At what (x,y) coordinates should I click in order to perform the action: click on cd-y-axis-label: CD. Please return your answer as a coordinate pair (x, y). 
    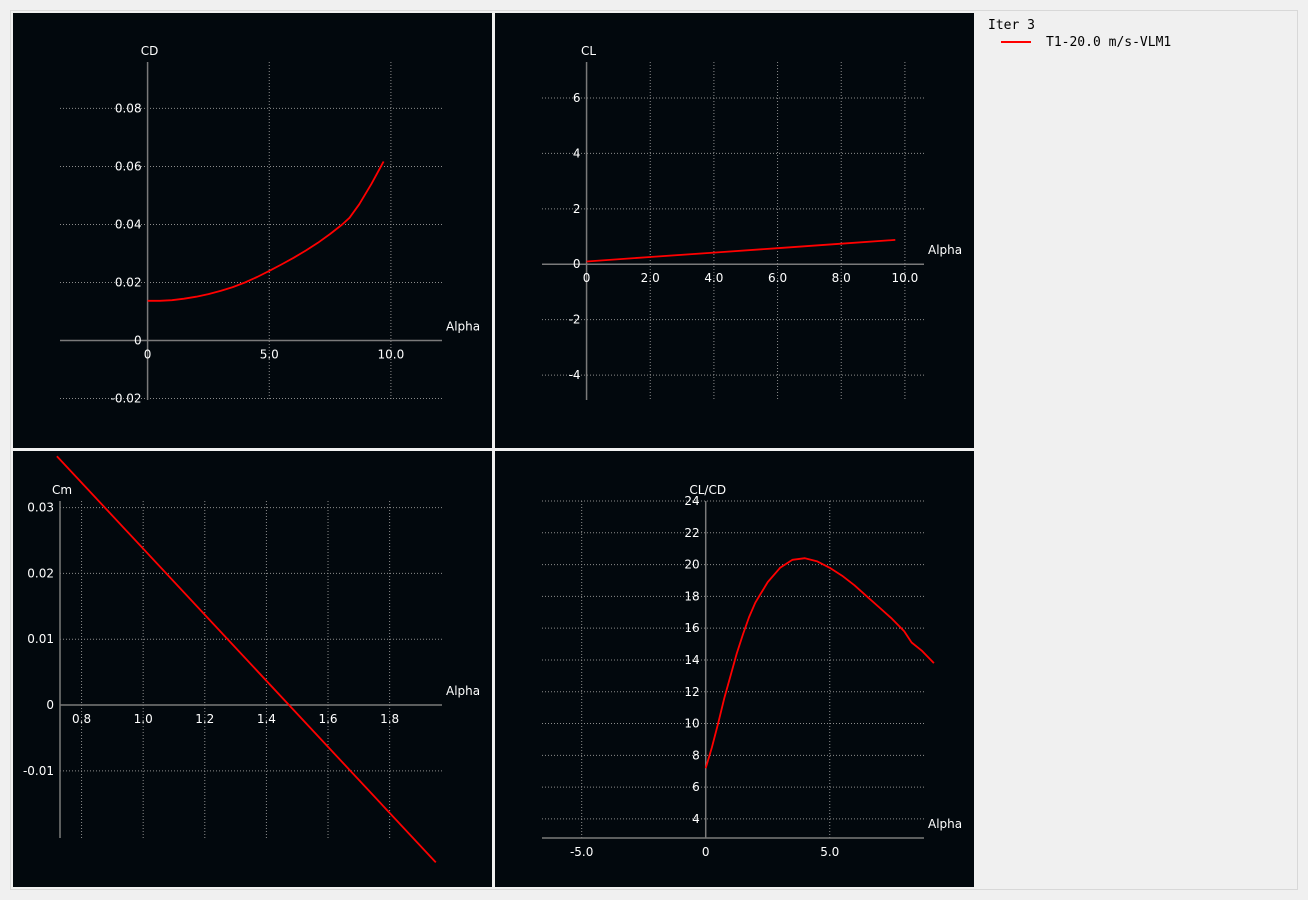
    Looking at the image, I should click on (150, 51).